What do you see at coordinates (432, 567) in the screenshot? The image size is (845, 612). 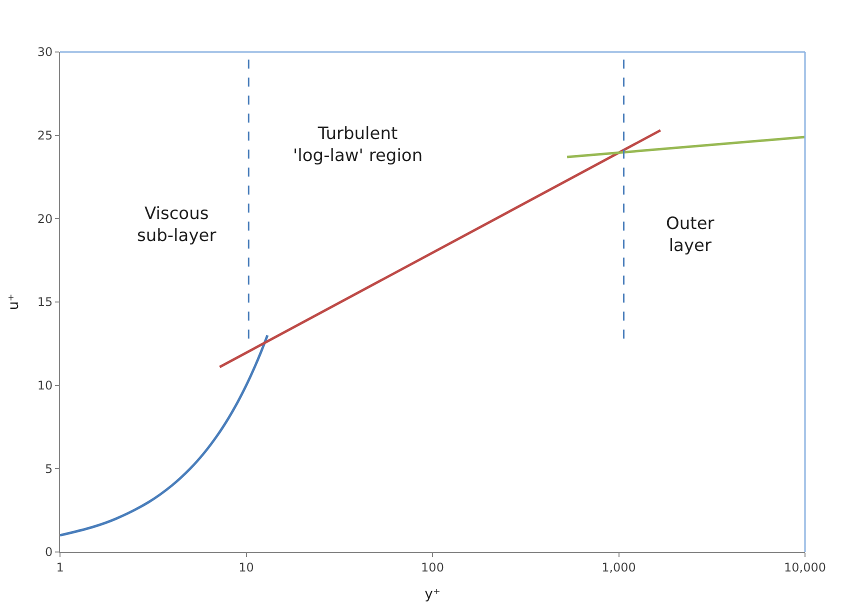 I see `x-tick-label: 100` at bounding box center [432, 567].